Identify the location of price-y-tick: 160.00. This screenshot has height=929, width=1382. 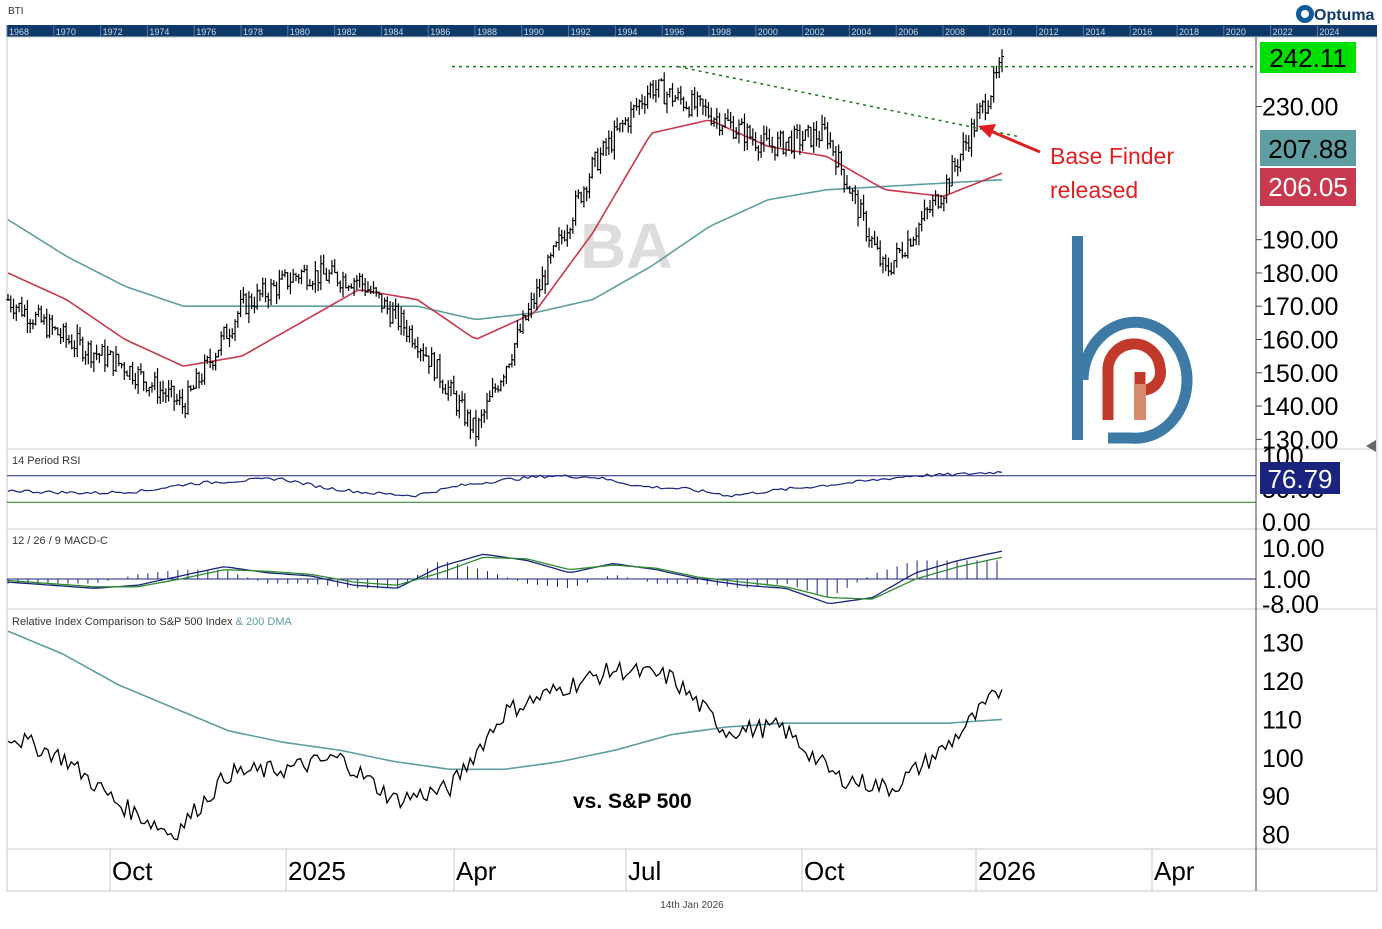
(1300, 341).